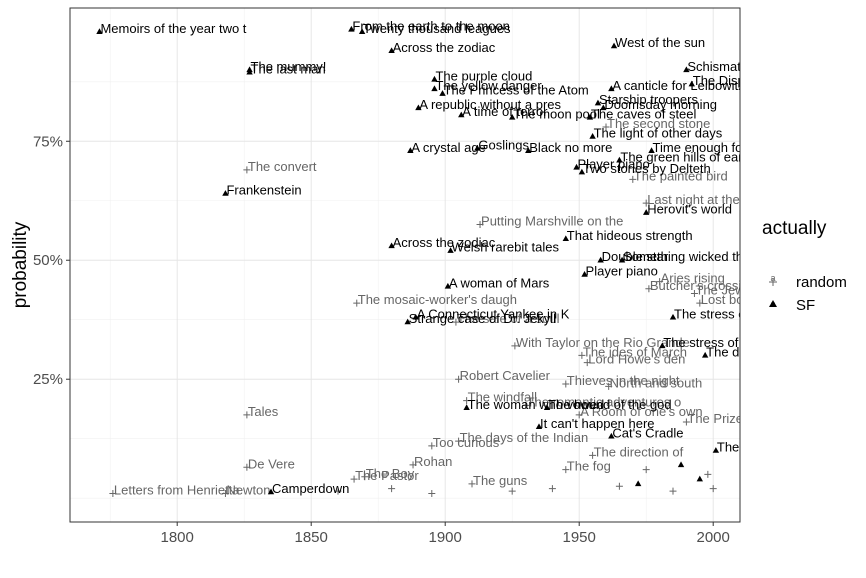  What do you see at coordinates (48, 260) in the screenshot?
I see `y-tick-label: 50%` at bounding box center [48, 260].